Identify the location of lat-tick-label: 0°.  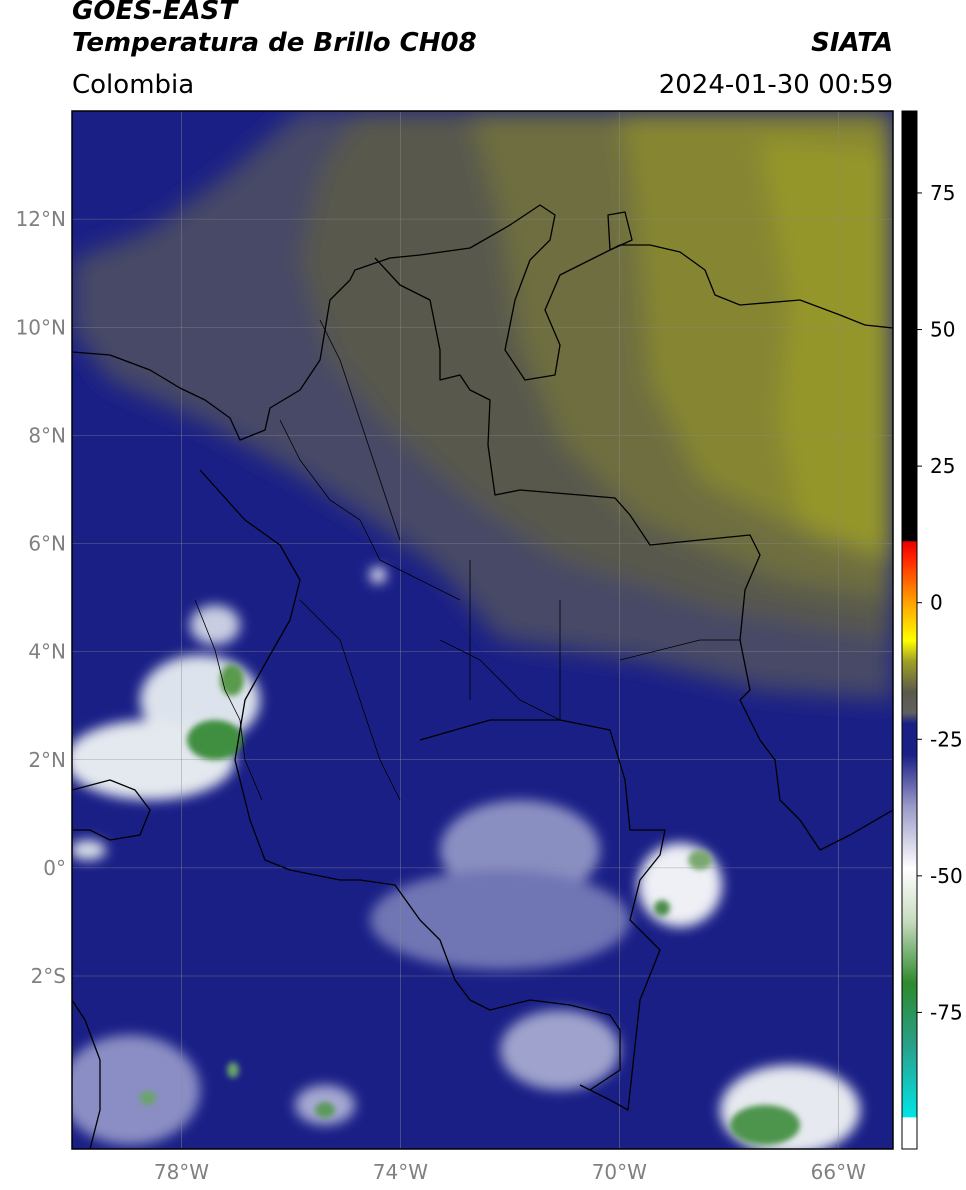
(54, 868).